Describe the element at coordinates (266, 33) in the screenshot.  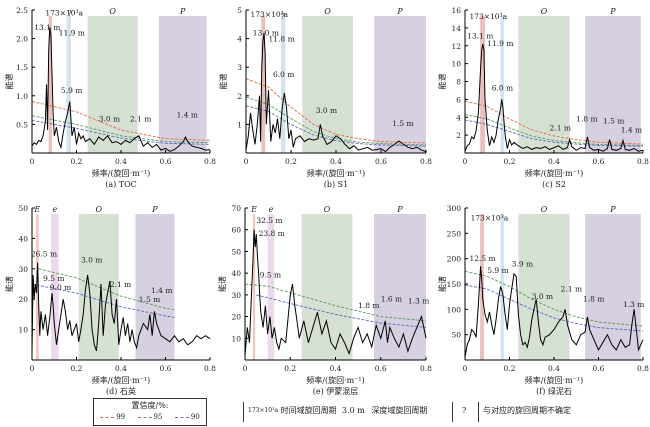
I see `peak-annotation: 13.0 m` at that location.